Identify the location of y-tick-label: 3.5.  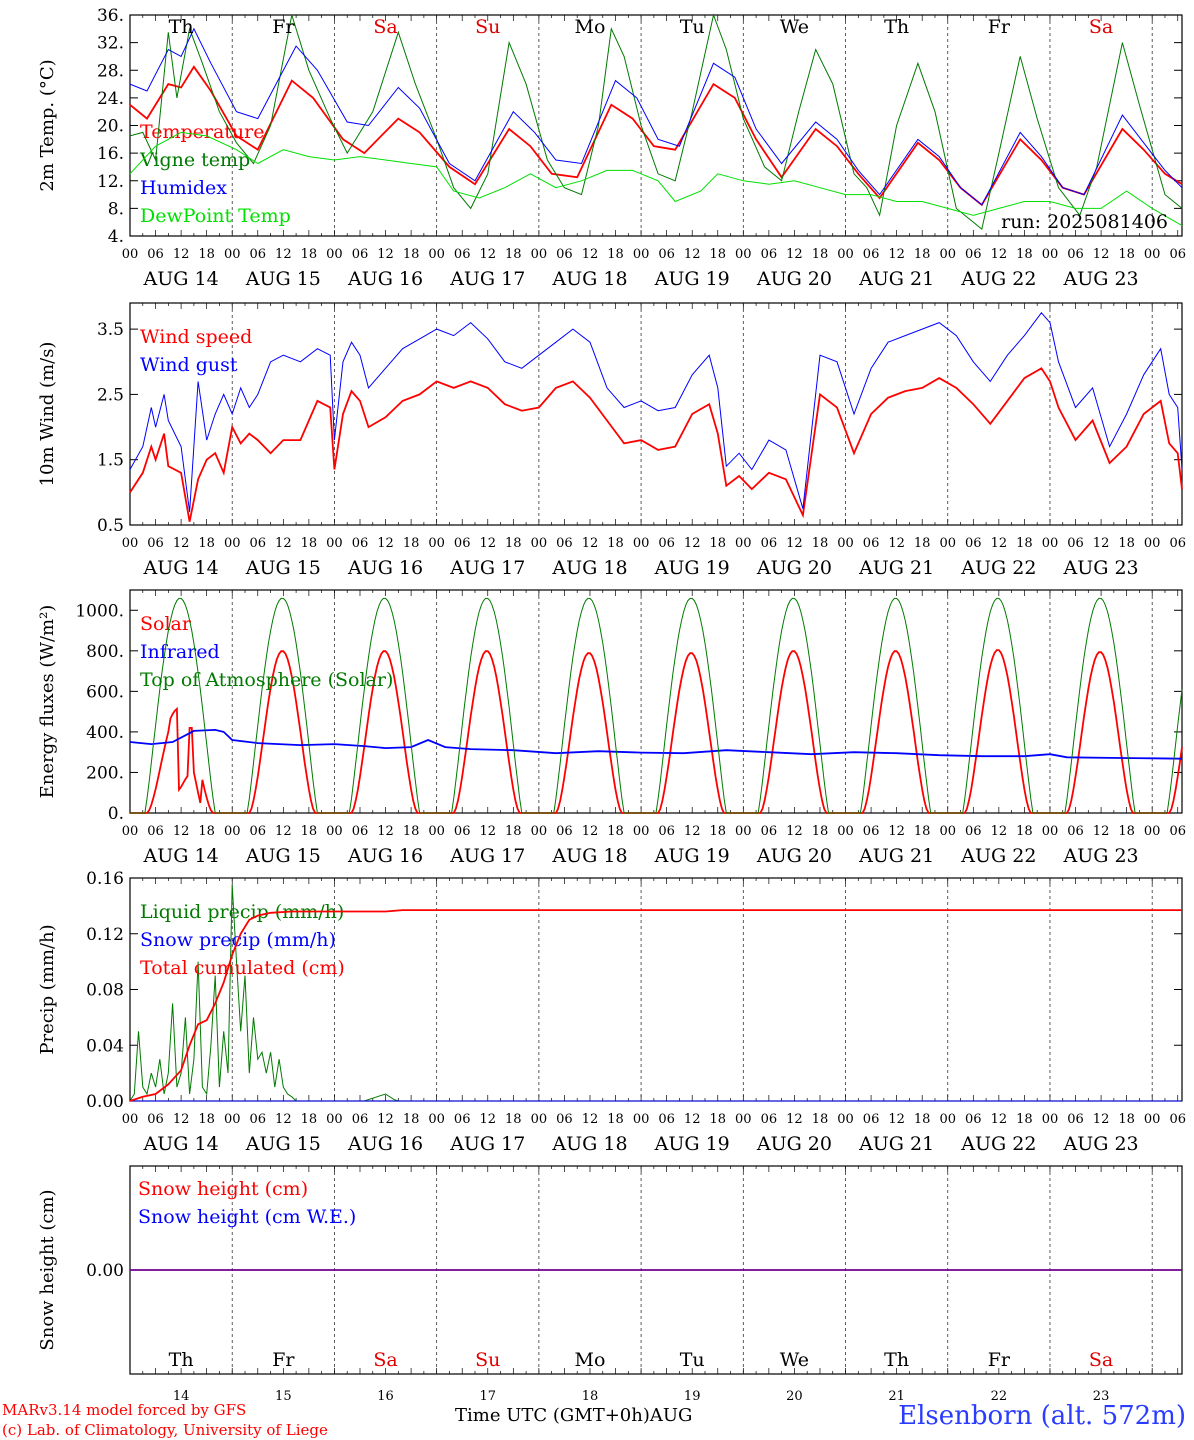
(110, 330).